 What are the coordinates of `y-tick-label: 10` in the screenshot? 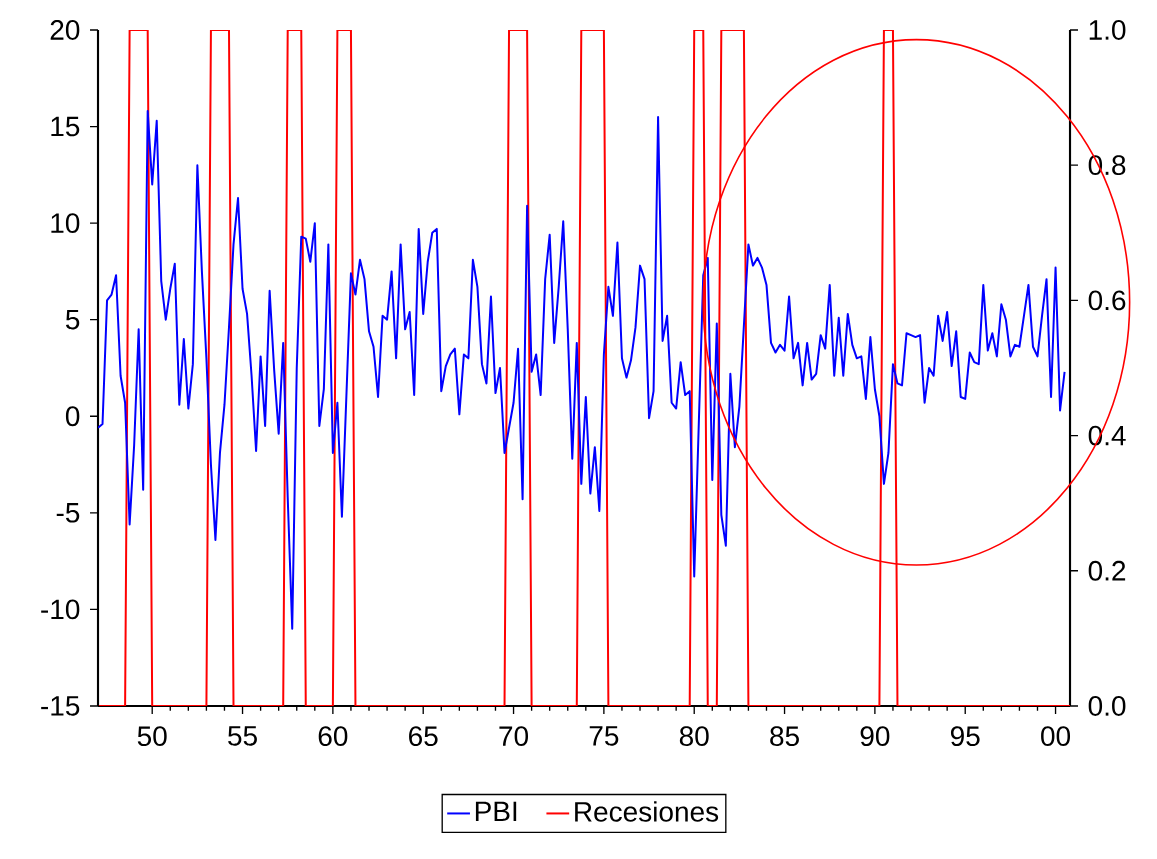 It's located at (65, 223).